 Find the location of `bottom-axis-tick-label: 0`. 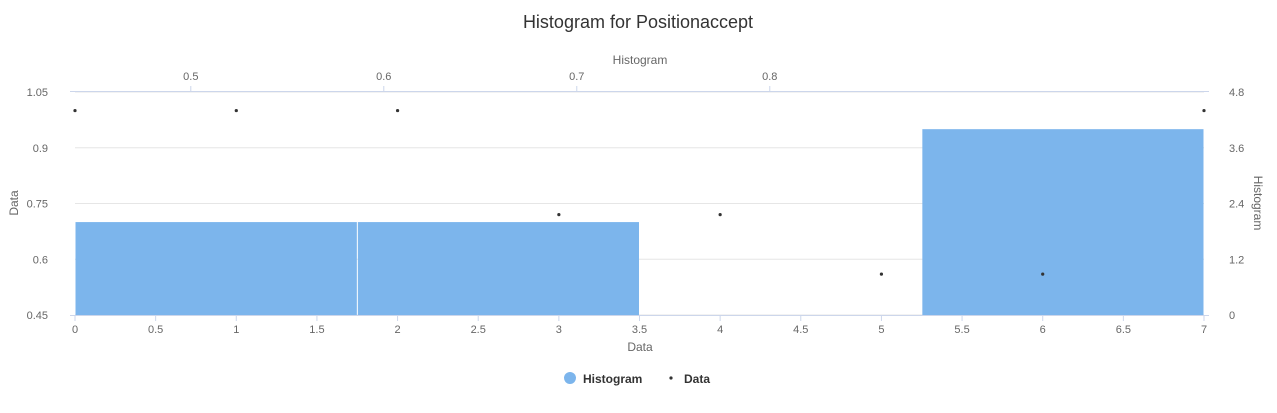

bottom-axis-tick-label: 0 is located at coordinates (75, 330).